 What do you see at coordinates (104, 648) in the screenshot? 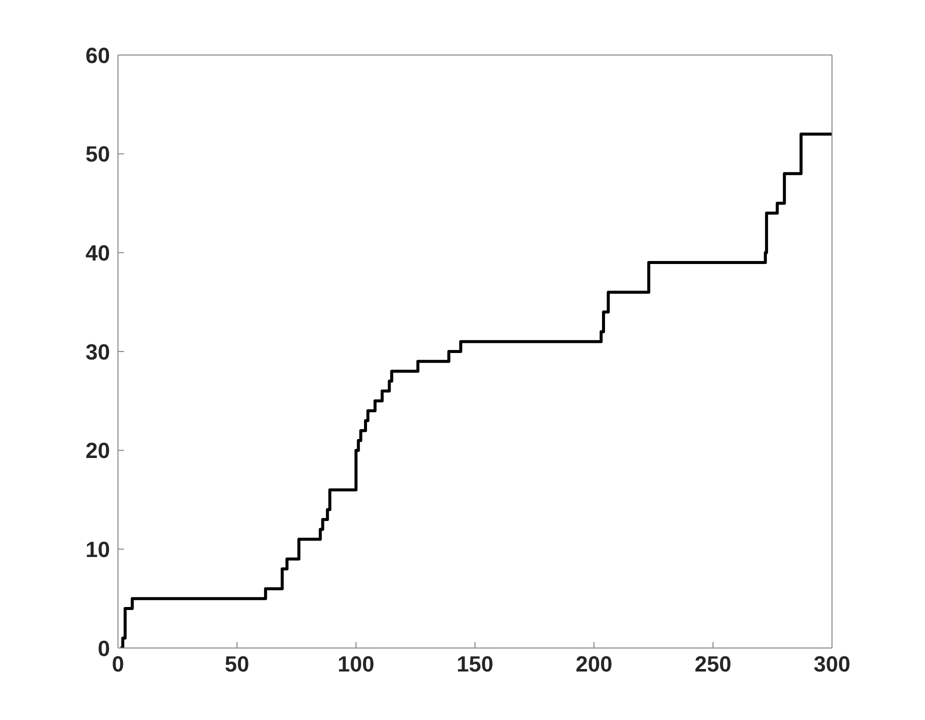
I see `y-tick-label: 0` at bounding box center [104, 648].